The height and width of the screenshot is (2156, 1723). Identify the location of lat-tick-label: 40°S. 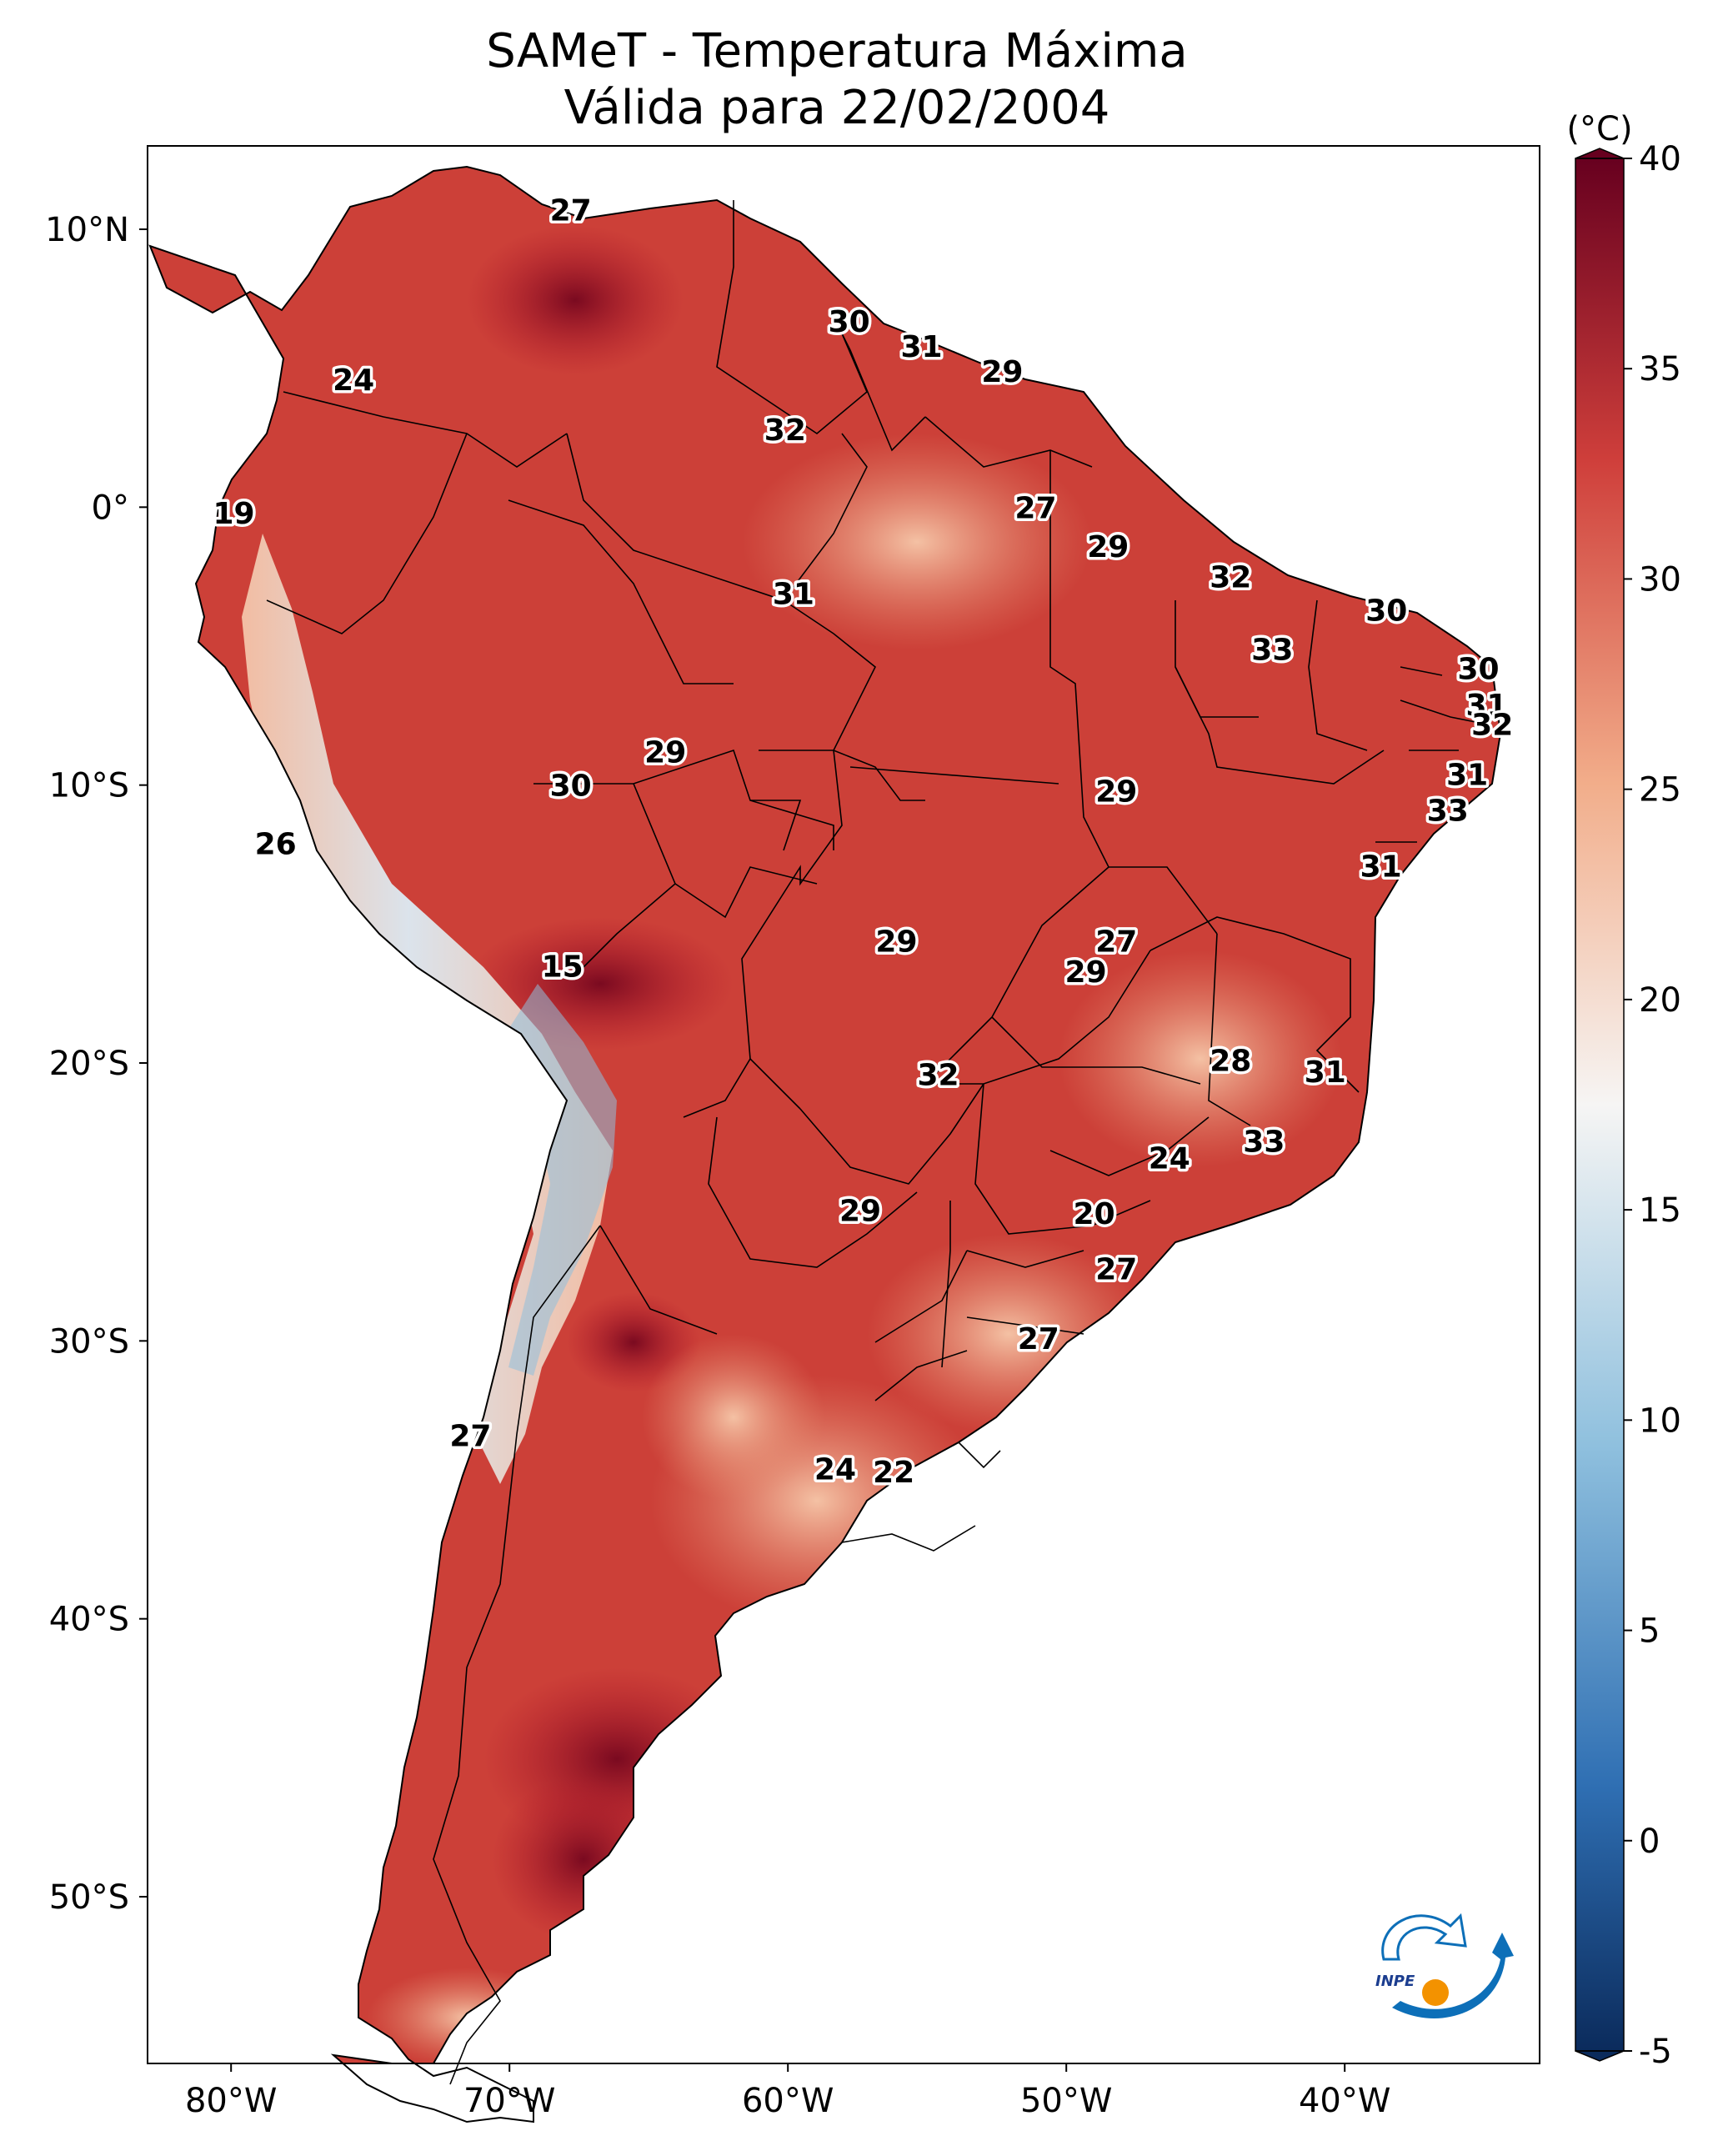
(89, 1620).